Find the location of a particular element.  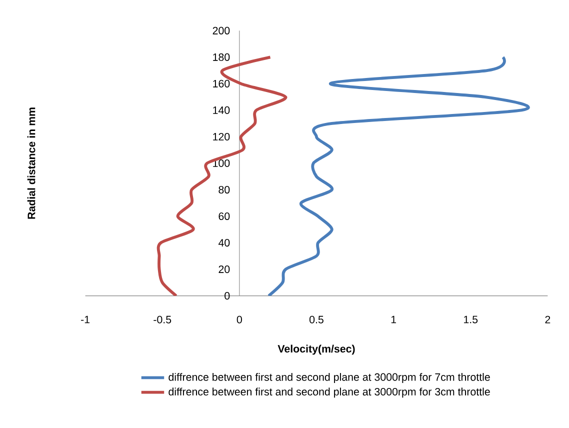

legend-label: diffrence between first and second plane at 3000rpm for 3cm throttle is located at coordinates (329, 393).